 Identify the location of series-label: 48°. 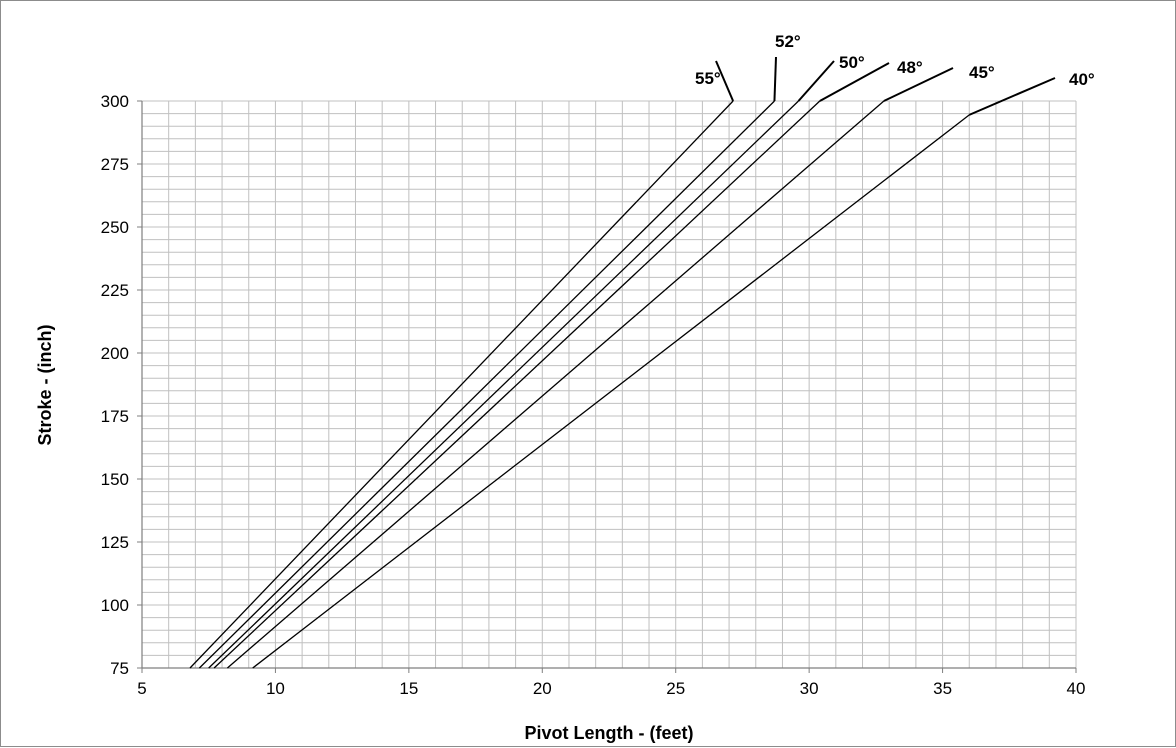
(910, 67).